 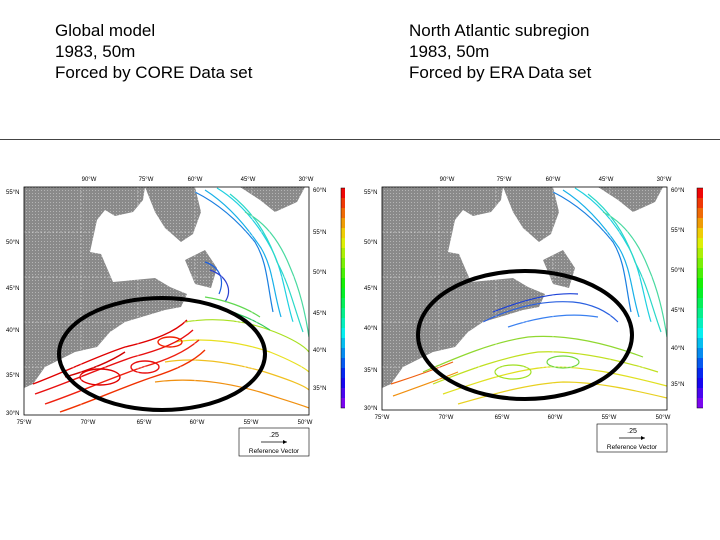 I want to click on highlight-ellipse, so click(x=525, y=335).